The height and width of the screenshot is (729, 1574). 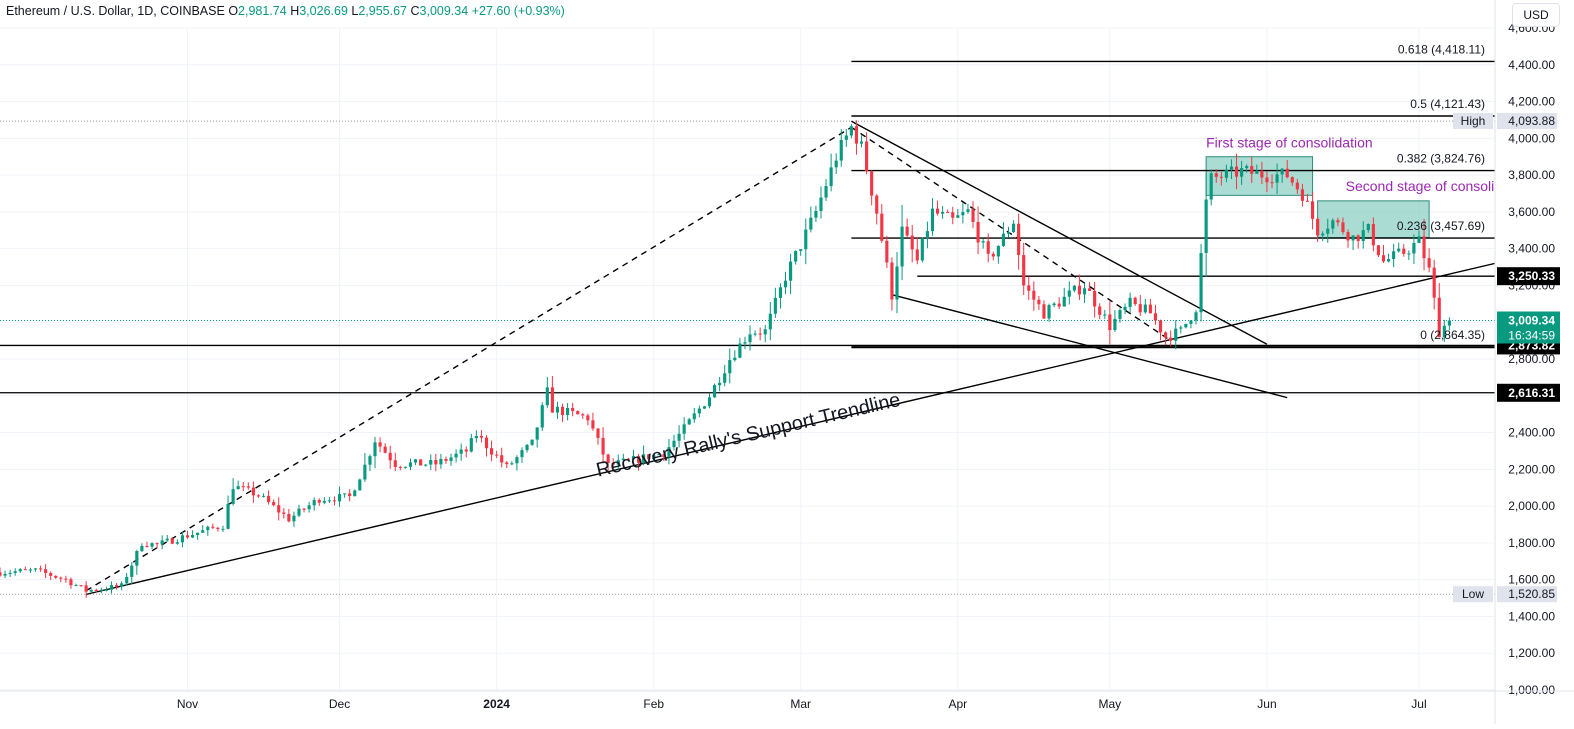 I want to click on price-tag-label: 3,250.33, so click(x=1531, y=276).